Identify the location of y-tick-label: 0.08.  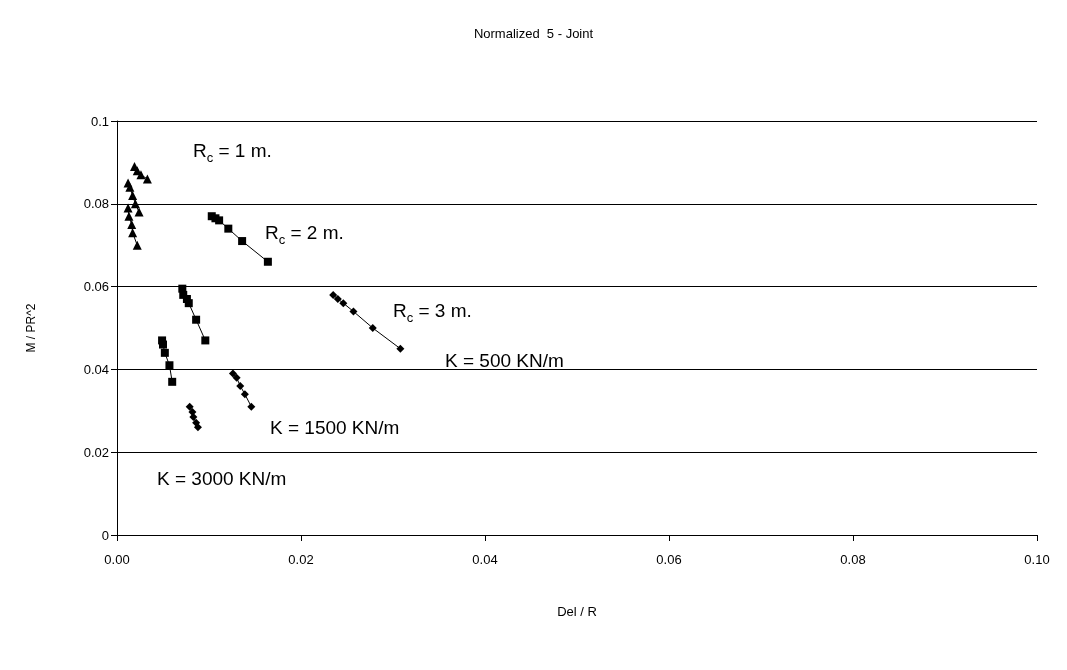
(96, 204).